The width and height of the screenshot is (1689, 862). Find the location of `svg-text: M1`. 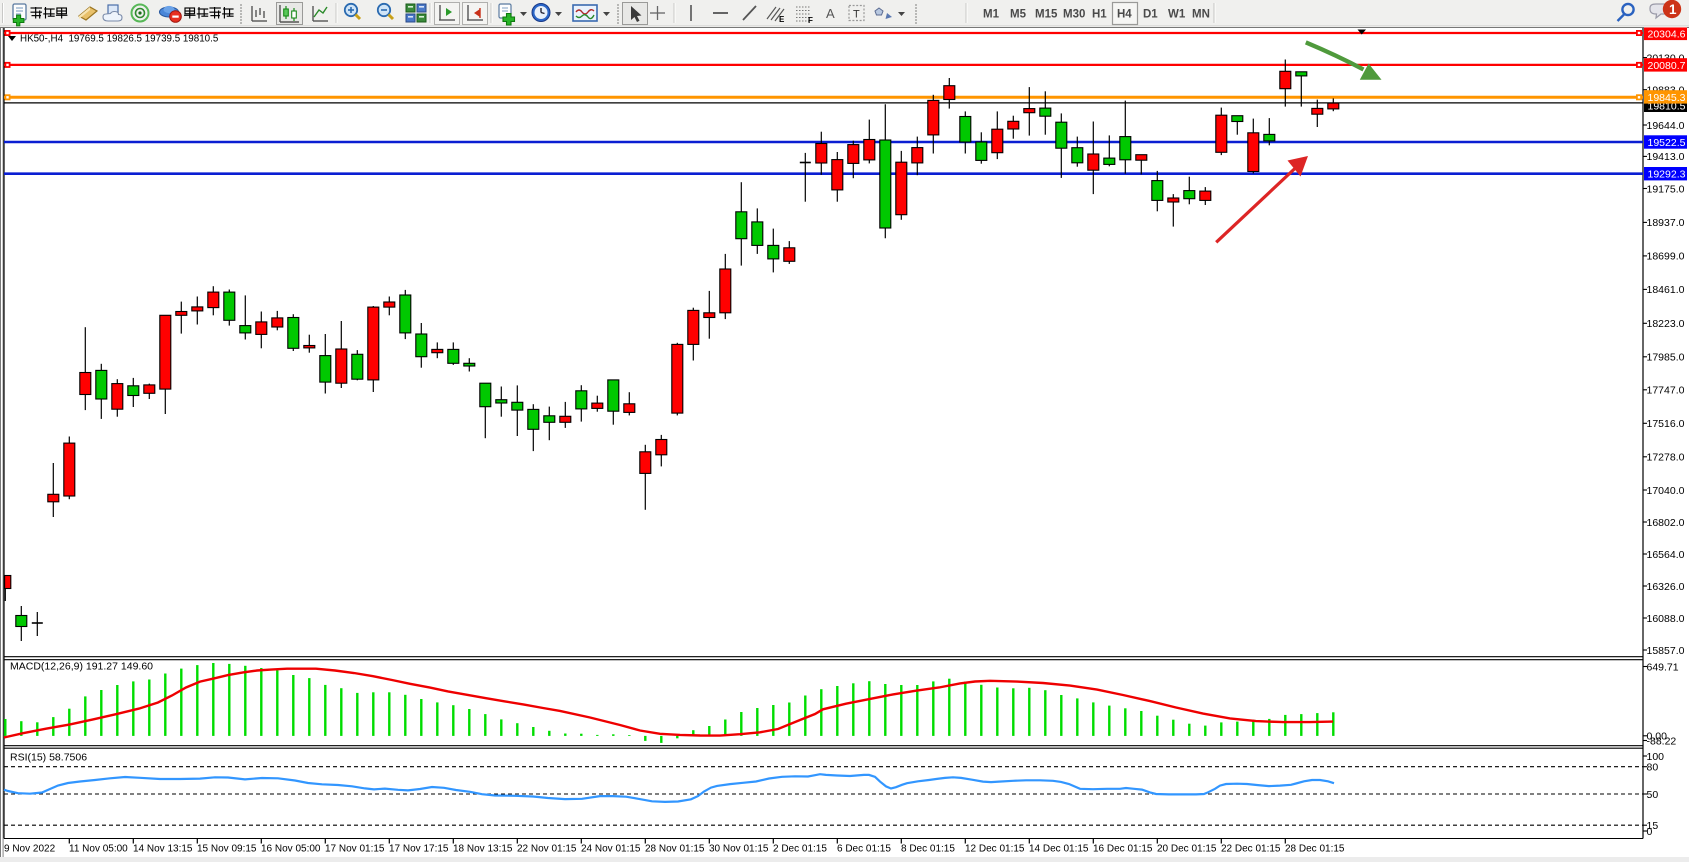

svg-text: M1 is located at coordinates (991, 15).